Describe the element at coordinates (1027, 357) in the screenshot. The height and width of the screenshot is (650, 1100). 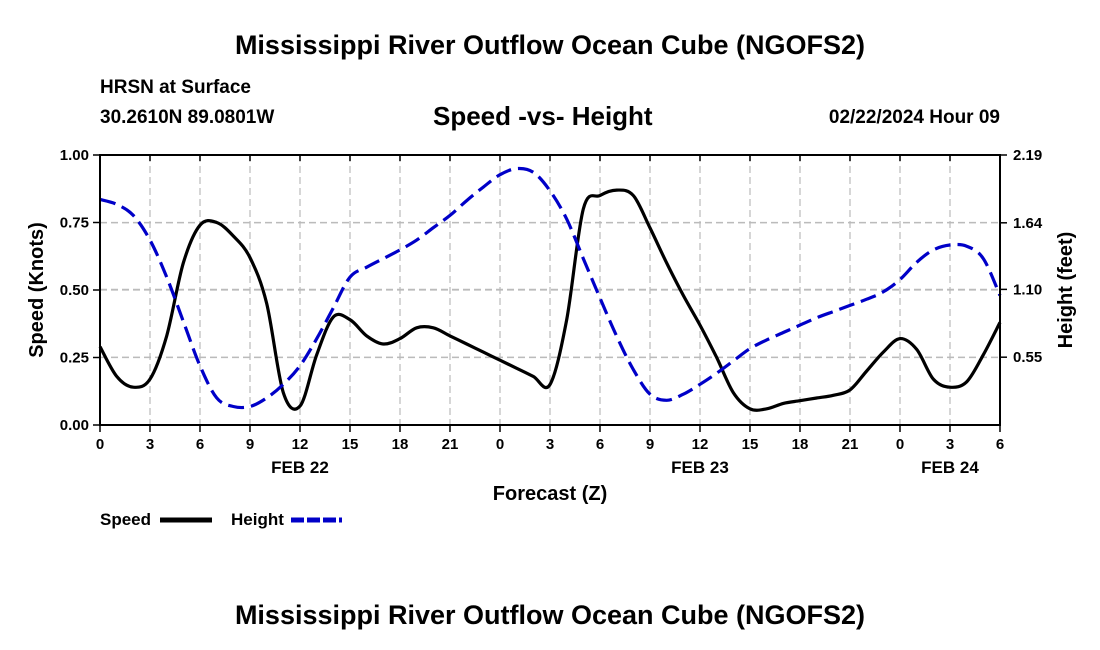
I see `y2-tick-label: 0.55` at that location.